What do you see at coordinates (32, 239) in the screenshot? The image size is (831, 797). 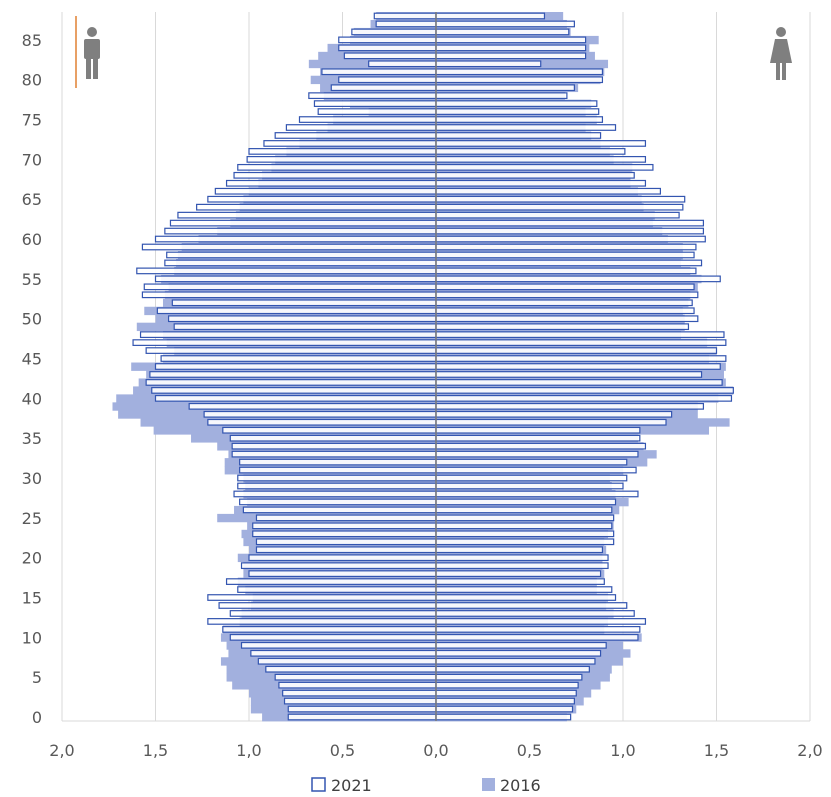 I see `y-tick-label: 60` at bounding box center [32, 239].